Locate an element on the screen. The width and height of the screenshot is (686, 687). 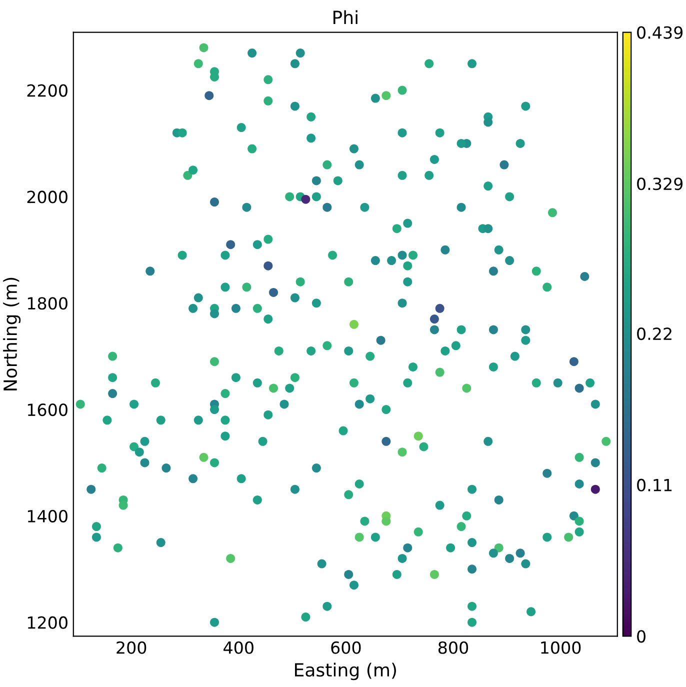
y-tick-label: 1200 is located at coordinates (48, 622).